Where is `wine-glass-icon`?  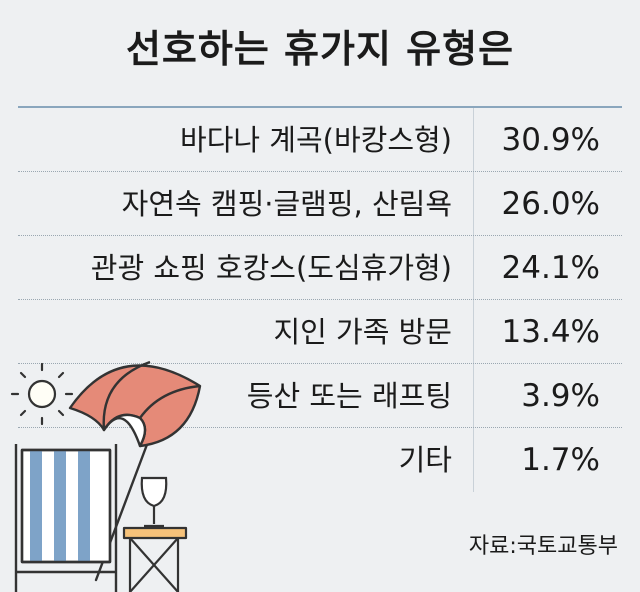 wine-glass-icon is located at coordinates (154, 502).